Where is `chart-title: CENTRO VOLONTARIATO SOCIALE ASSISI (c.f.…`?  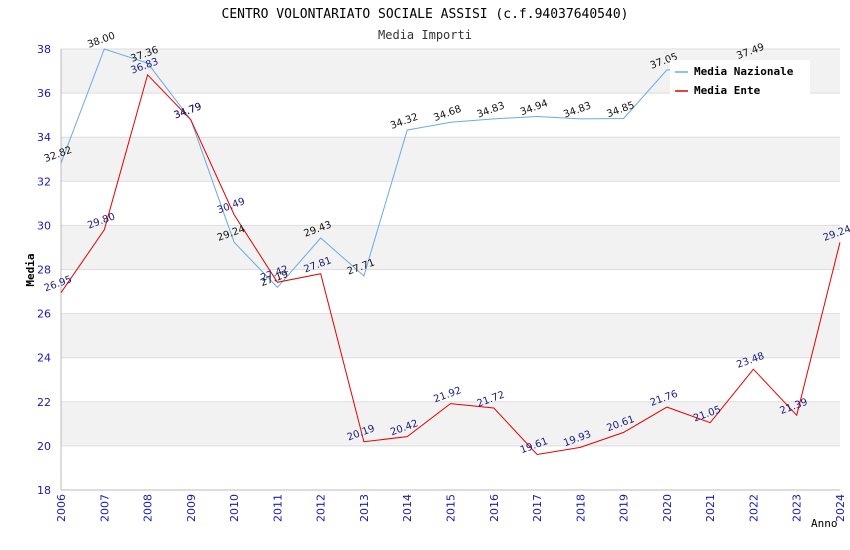 chart-title: CENTRO VOLONTARIATO SOCIALE ASSISI (c.f.… is located at coordinates (425, 14).